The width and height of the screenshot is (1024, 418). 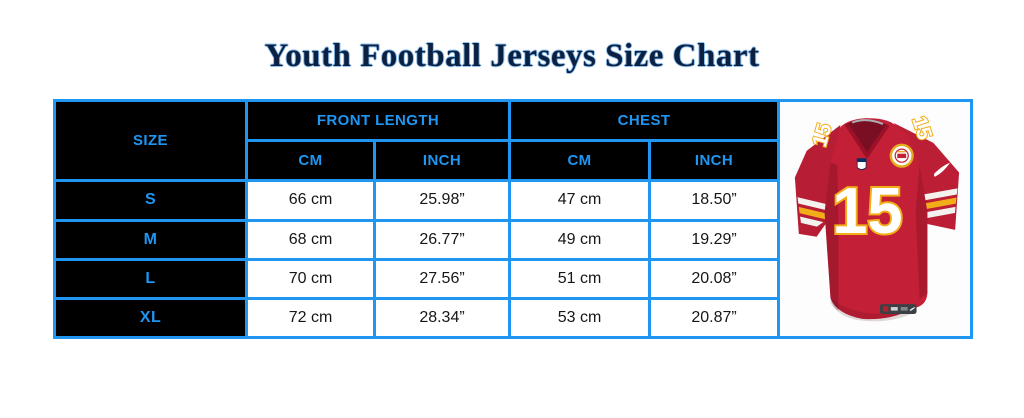 What do you see at coordinates (150, 318) in the screenshot?
I see `size-label-xl: XL` at bounding box center [150, 318].